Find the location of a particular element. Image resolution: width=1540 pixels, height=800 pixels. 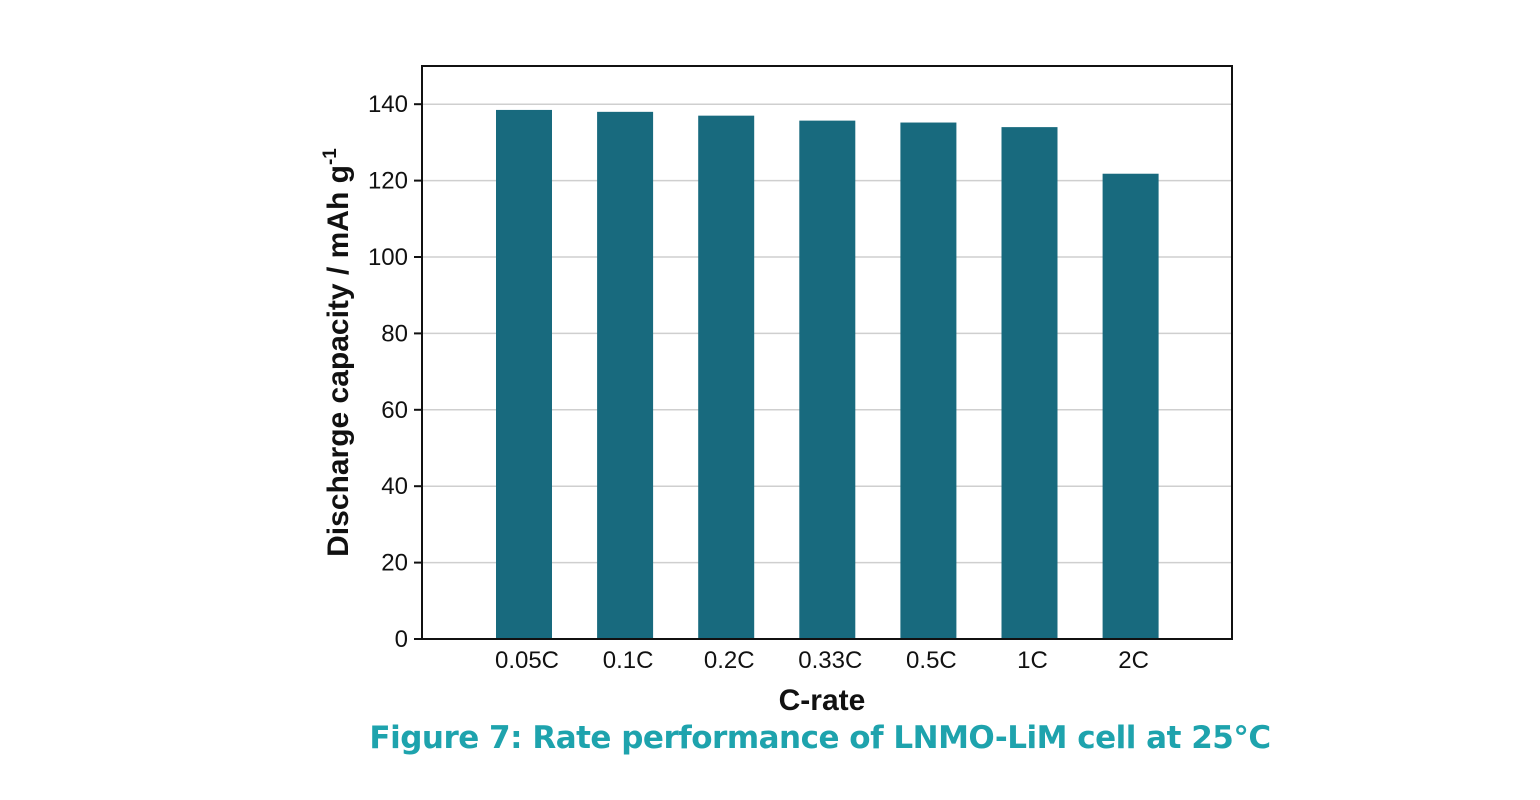

bar-0.1C is located at coordinates (625, 375).